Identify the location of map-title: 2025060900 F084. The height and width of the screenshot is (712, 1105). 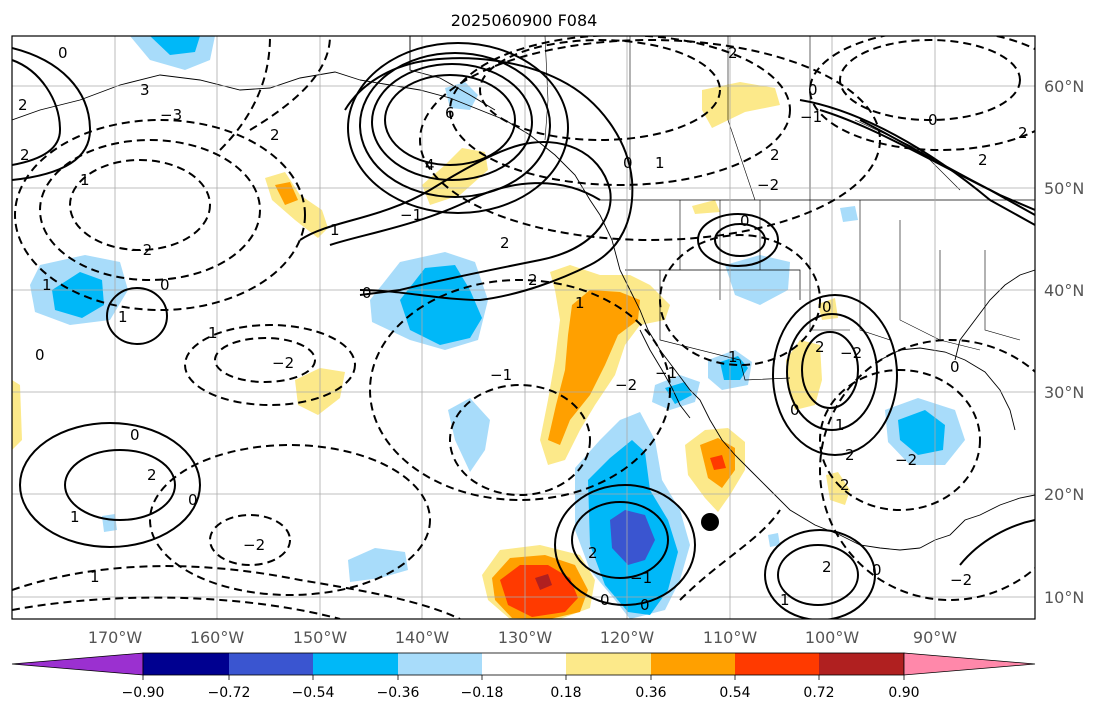
(524, 20).